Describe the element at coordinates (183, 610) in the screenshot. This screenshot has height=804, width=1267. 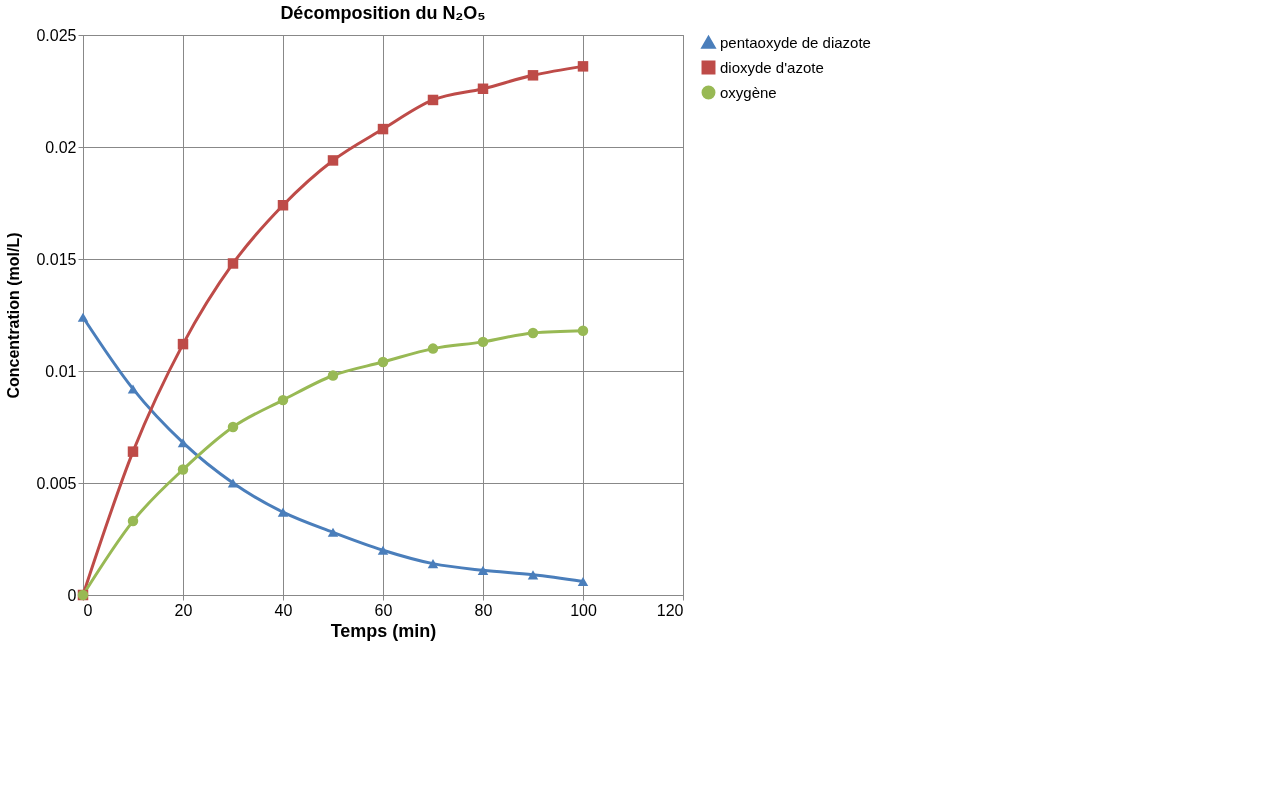
I see `x-tick-label: 20` at that location.